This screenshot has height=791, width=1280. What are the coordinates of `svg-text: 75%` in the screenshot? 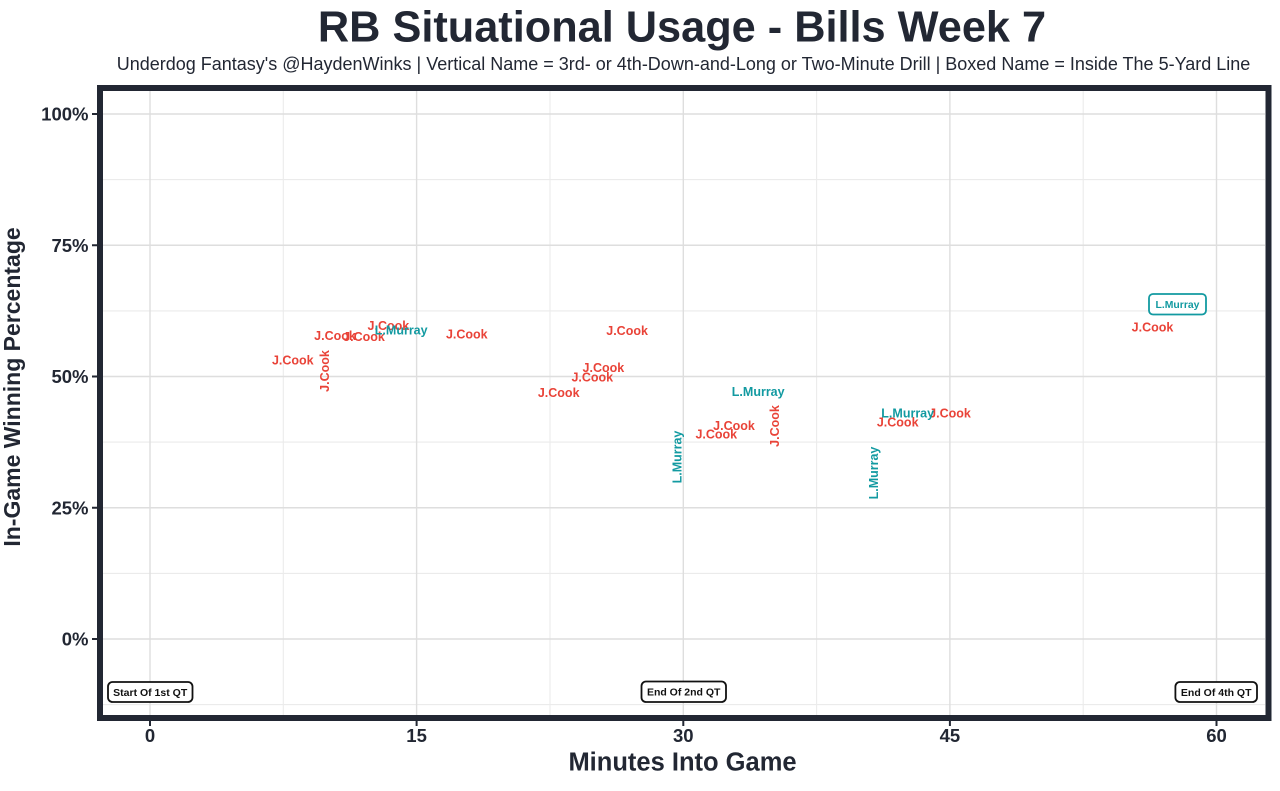 It's located at (69, 245).